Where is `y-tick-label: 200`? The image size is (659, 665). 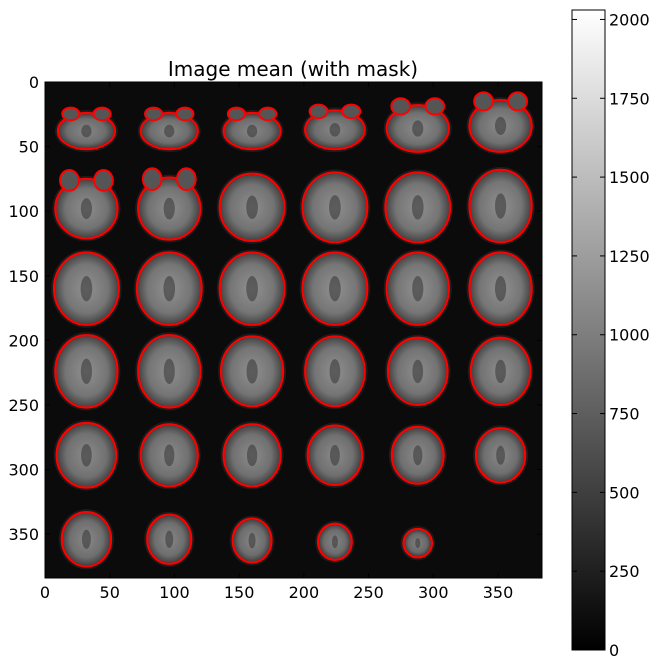 y-tick-label: 200 is located at coordinates (23, 340).